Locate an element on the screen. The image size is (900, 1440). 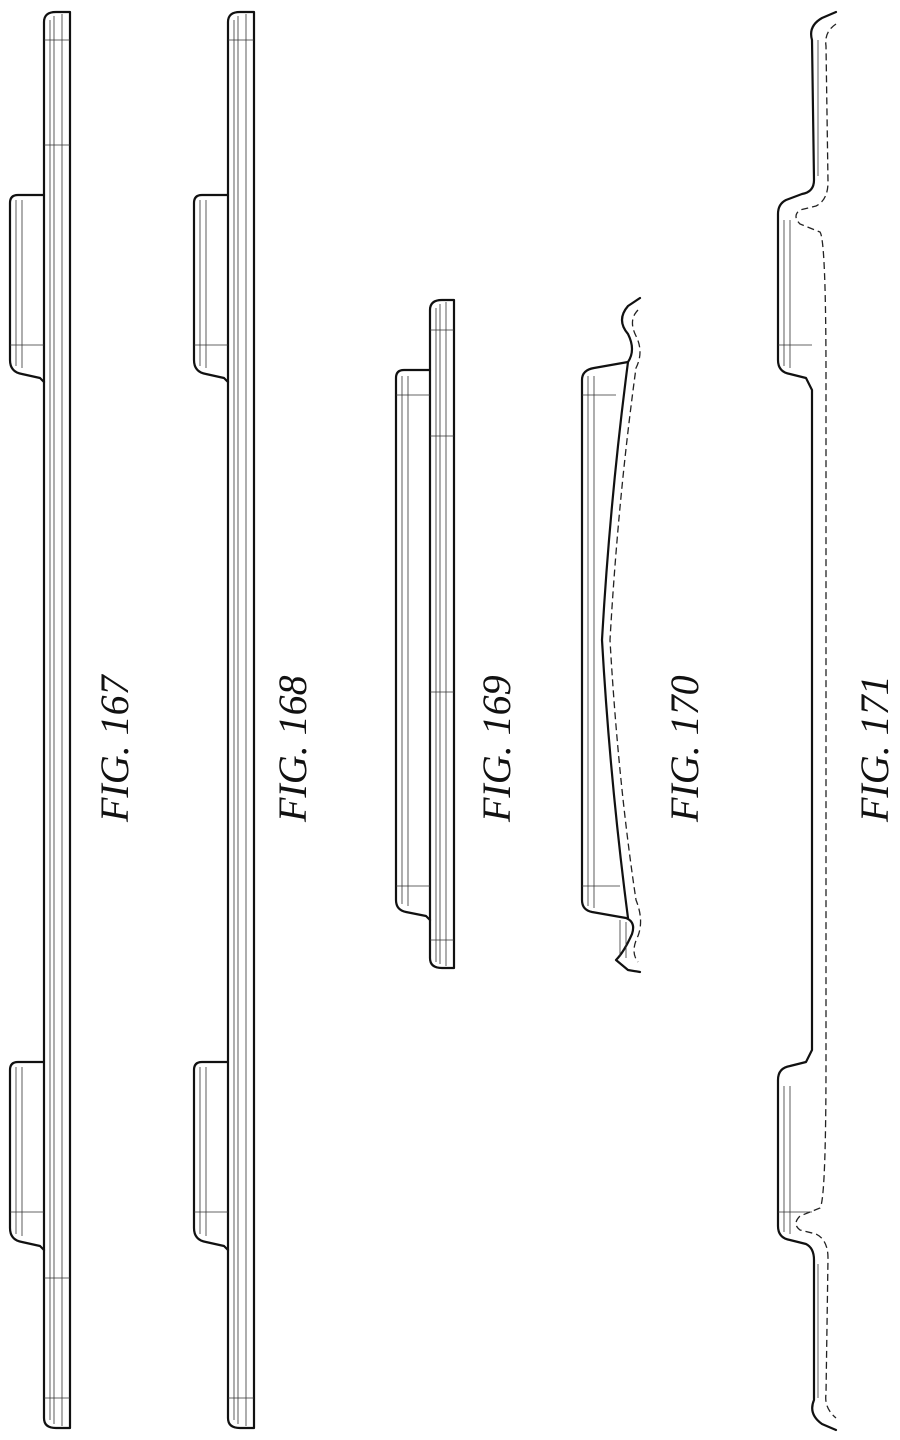
fig-170-label: FIG. 170 is located at coordinates (684, 749).